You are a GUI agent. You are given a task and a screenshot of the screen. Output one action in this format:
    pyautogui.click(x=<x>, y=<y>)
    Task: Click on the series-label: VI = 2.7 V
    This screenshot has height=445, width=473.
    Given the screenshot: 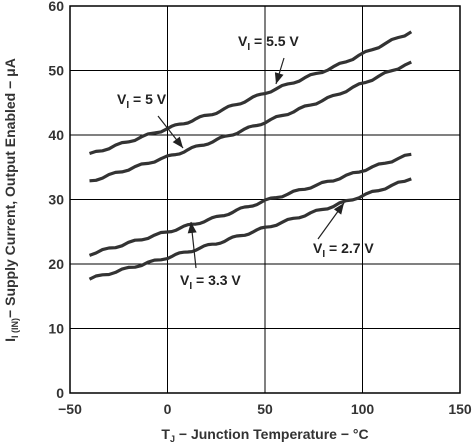 What is the action you would take?
    pyautogui.click(x=343, y=250)
    